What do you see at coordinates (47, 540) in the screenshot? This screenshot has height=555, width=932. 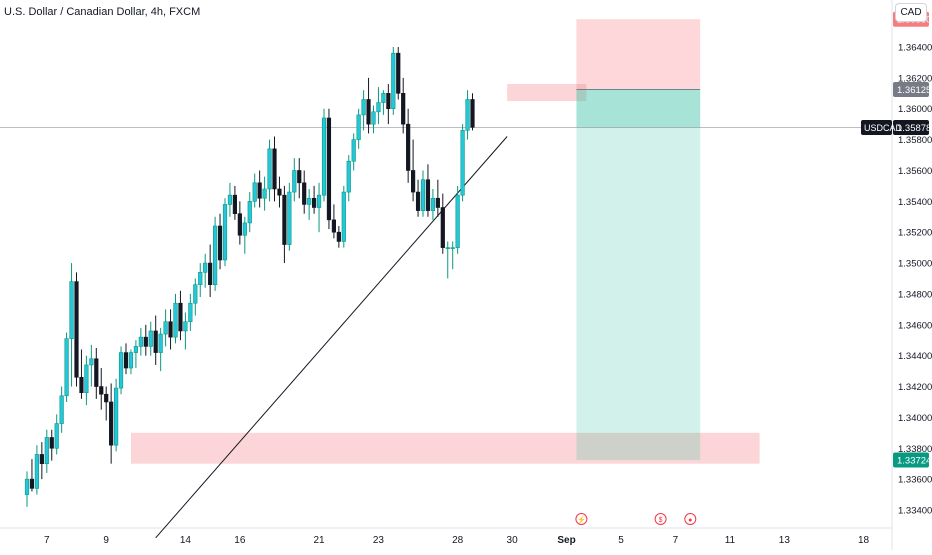 I see `time-tick-label: 7` at bounding box center [47, 540].